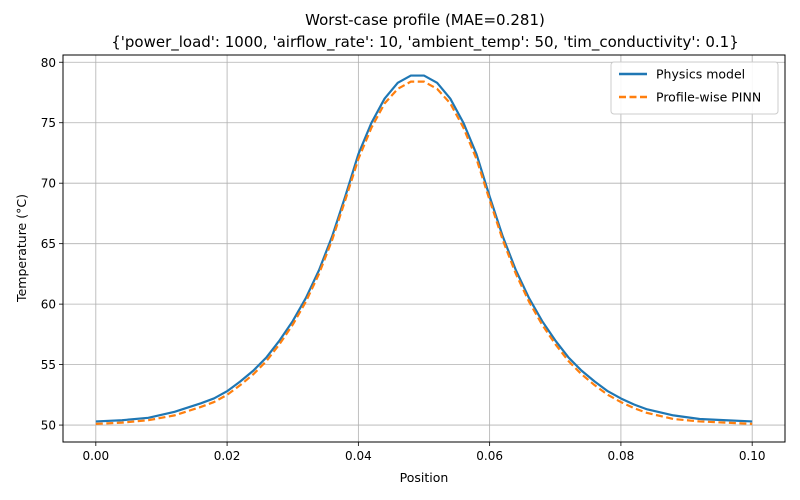 Image resolution: width=800 pixels, height=500 pixels. Describe the element at coordinates (48, 63) in the screenshot. I see `y-tick-label: 80` at that location.